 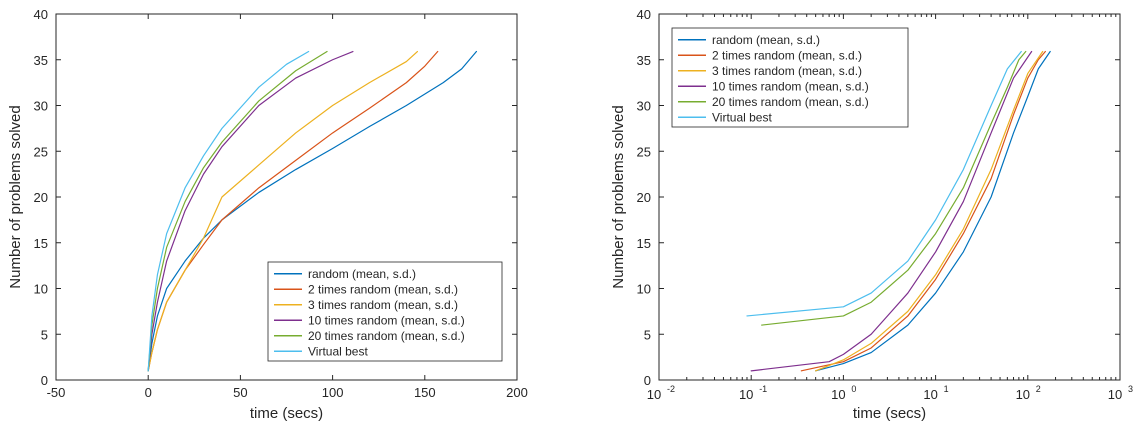 I want to click on x-tick-label-exponent: -2, so click(x=671, y=389).